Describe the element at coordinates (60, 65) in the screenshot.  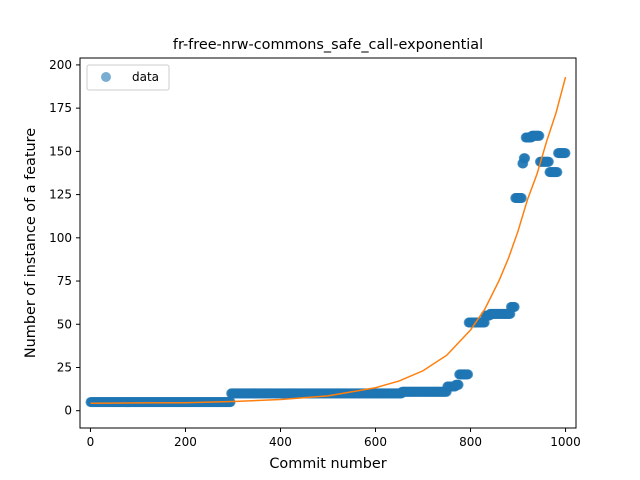
I see `y-tick-label: 200` at that location.